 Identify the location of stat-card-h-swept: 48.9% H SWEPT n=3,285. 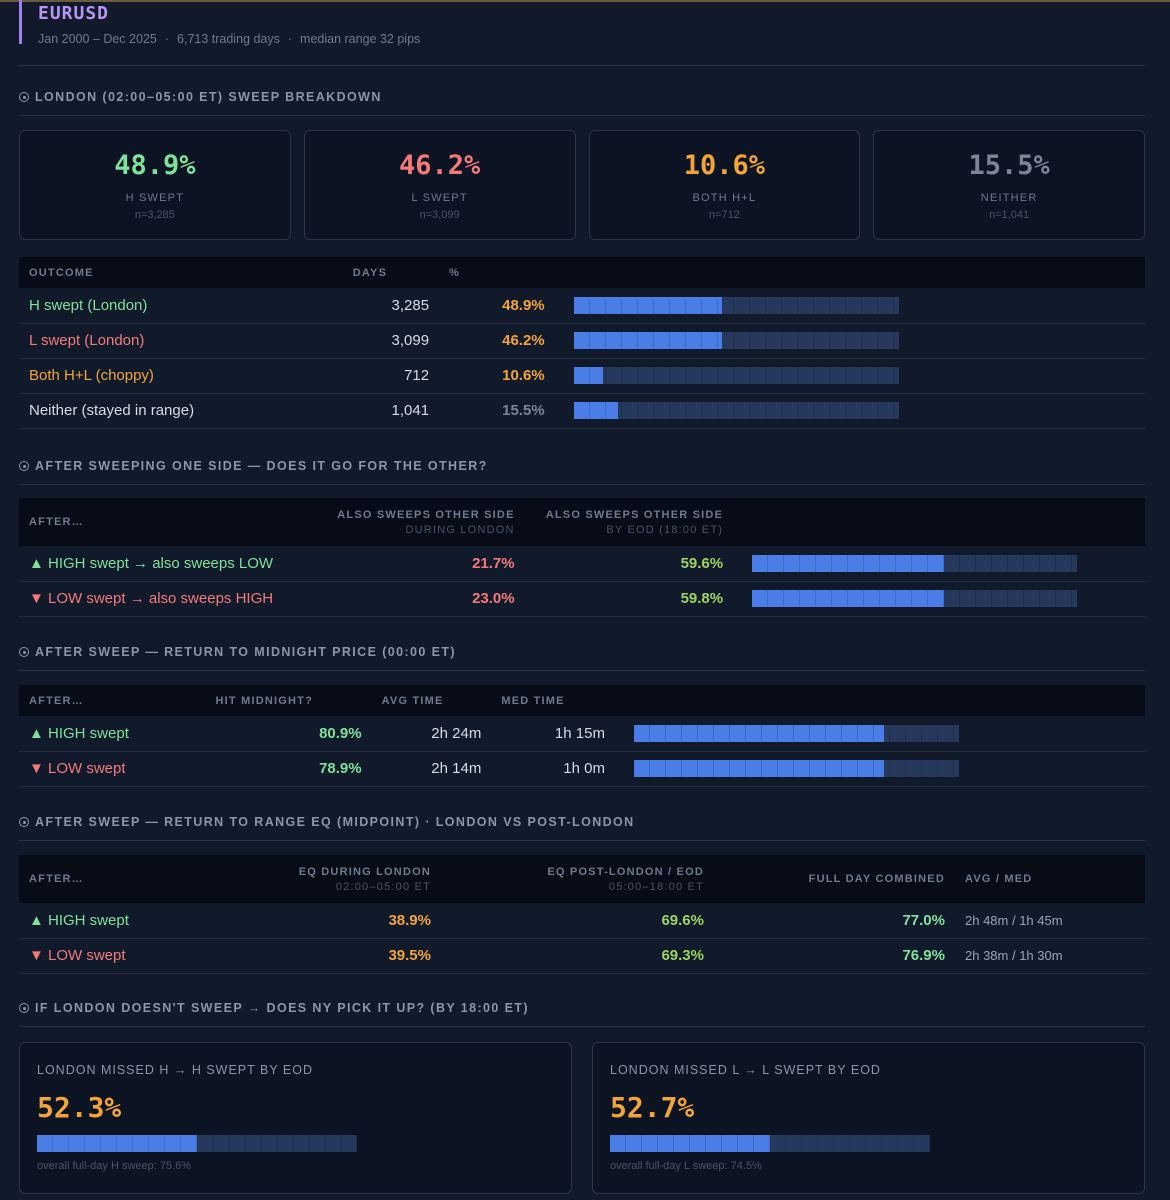
(155, 185).